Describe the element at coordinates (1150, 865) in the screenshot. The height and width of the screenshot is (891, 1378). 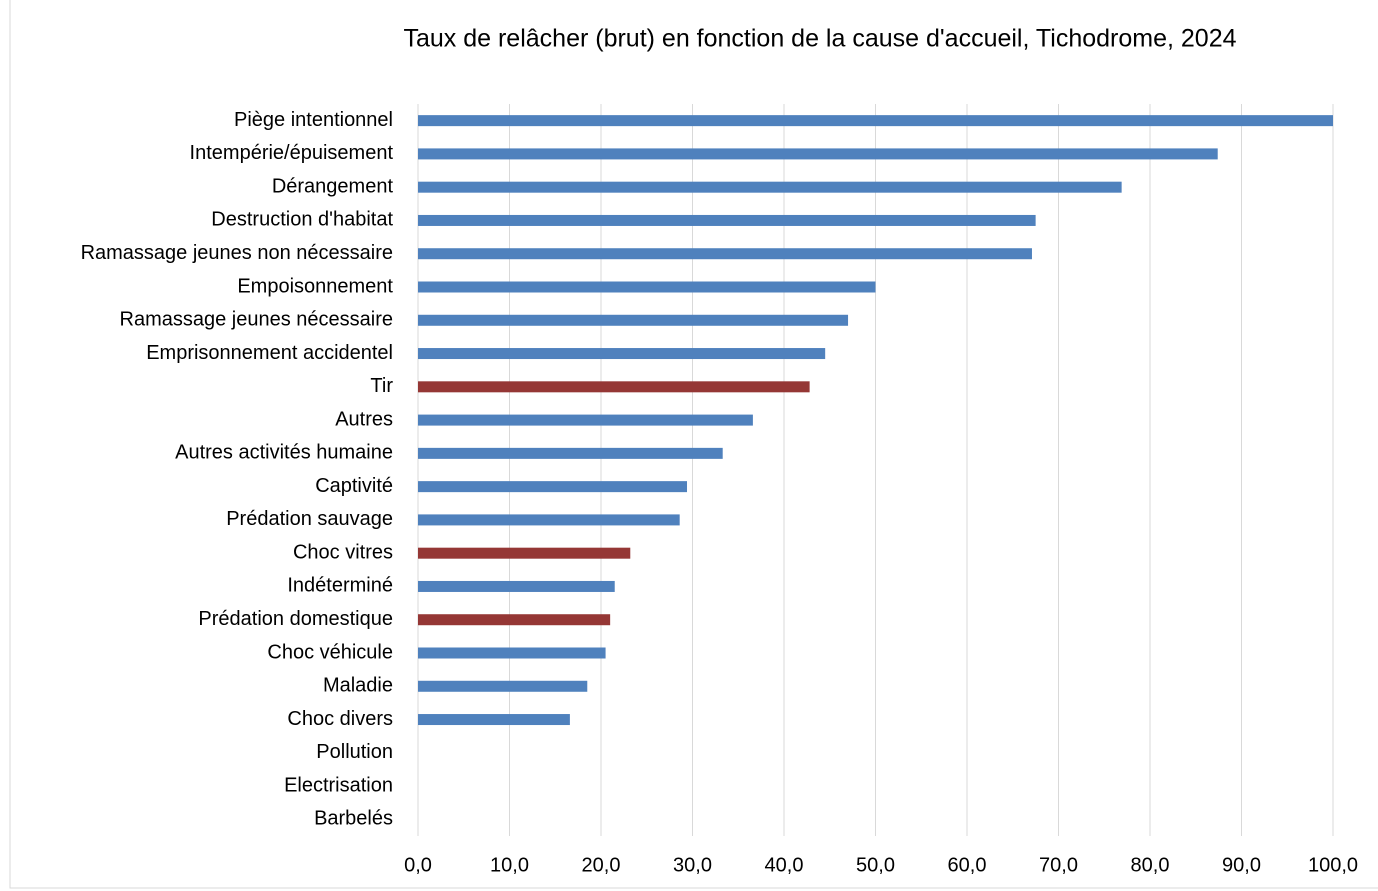
I see `x-tick-label: 80,0` at that location.